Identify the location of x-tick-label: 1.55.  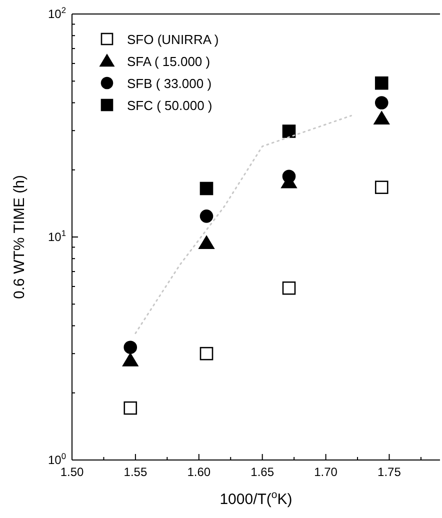
(136, 472).